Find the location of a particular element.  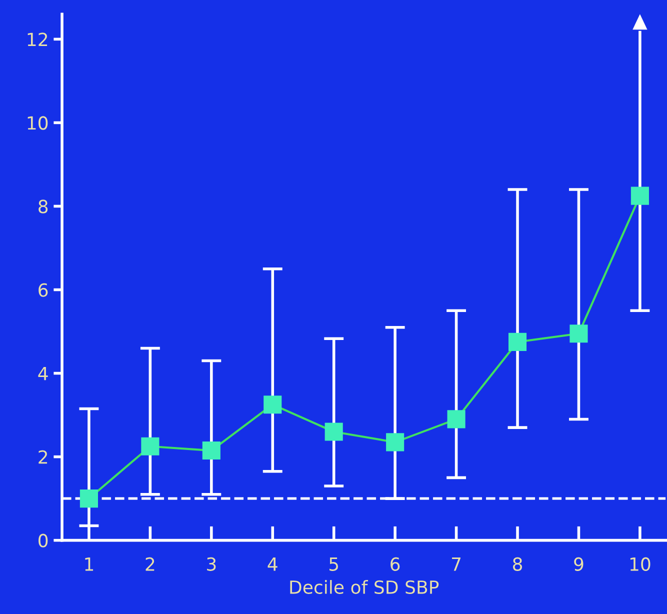

y-tick-label: 2 is located at coordinates (43, 457).